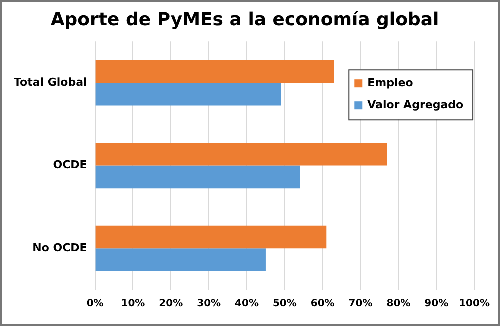 Image resolution: width=500 pixels, height=326 pixels. Describe the element at coordinates (284, 304) in the screenshot. I see `x-tick-label: 50%` at that location.